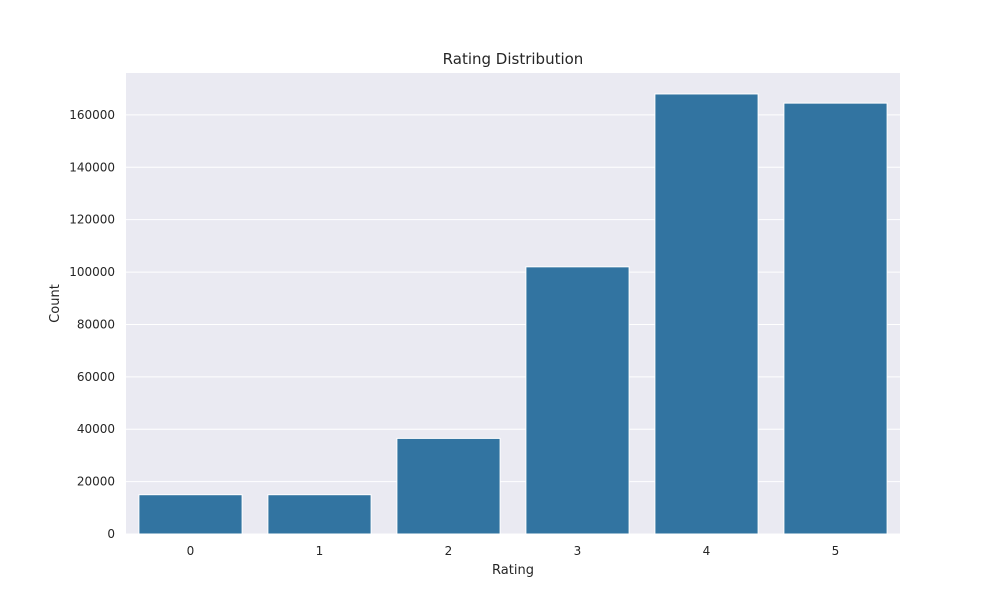 This screenshot has height=604, width=1000. Describe the element at coordinates (92, 167) in the screenshot. I see `y-tick-label: 140000` at that location.